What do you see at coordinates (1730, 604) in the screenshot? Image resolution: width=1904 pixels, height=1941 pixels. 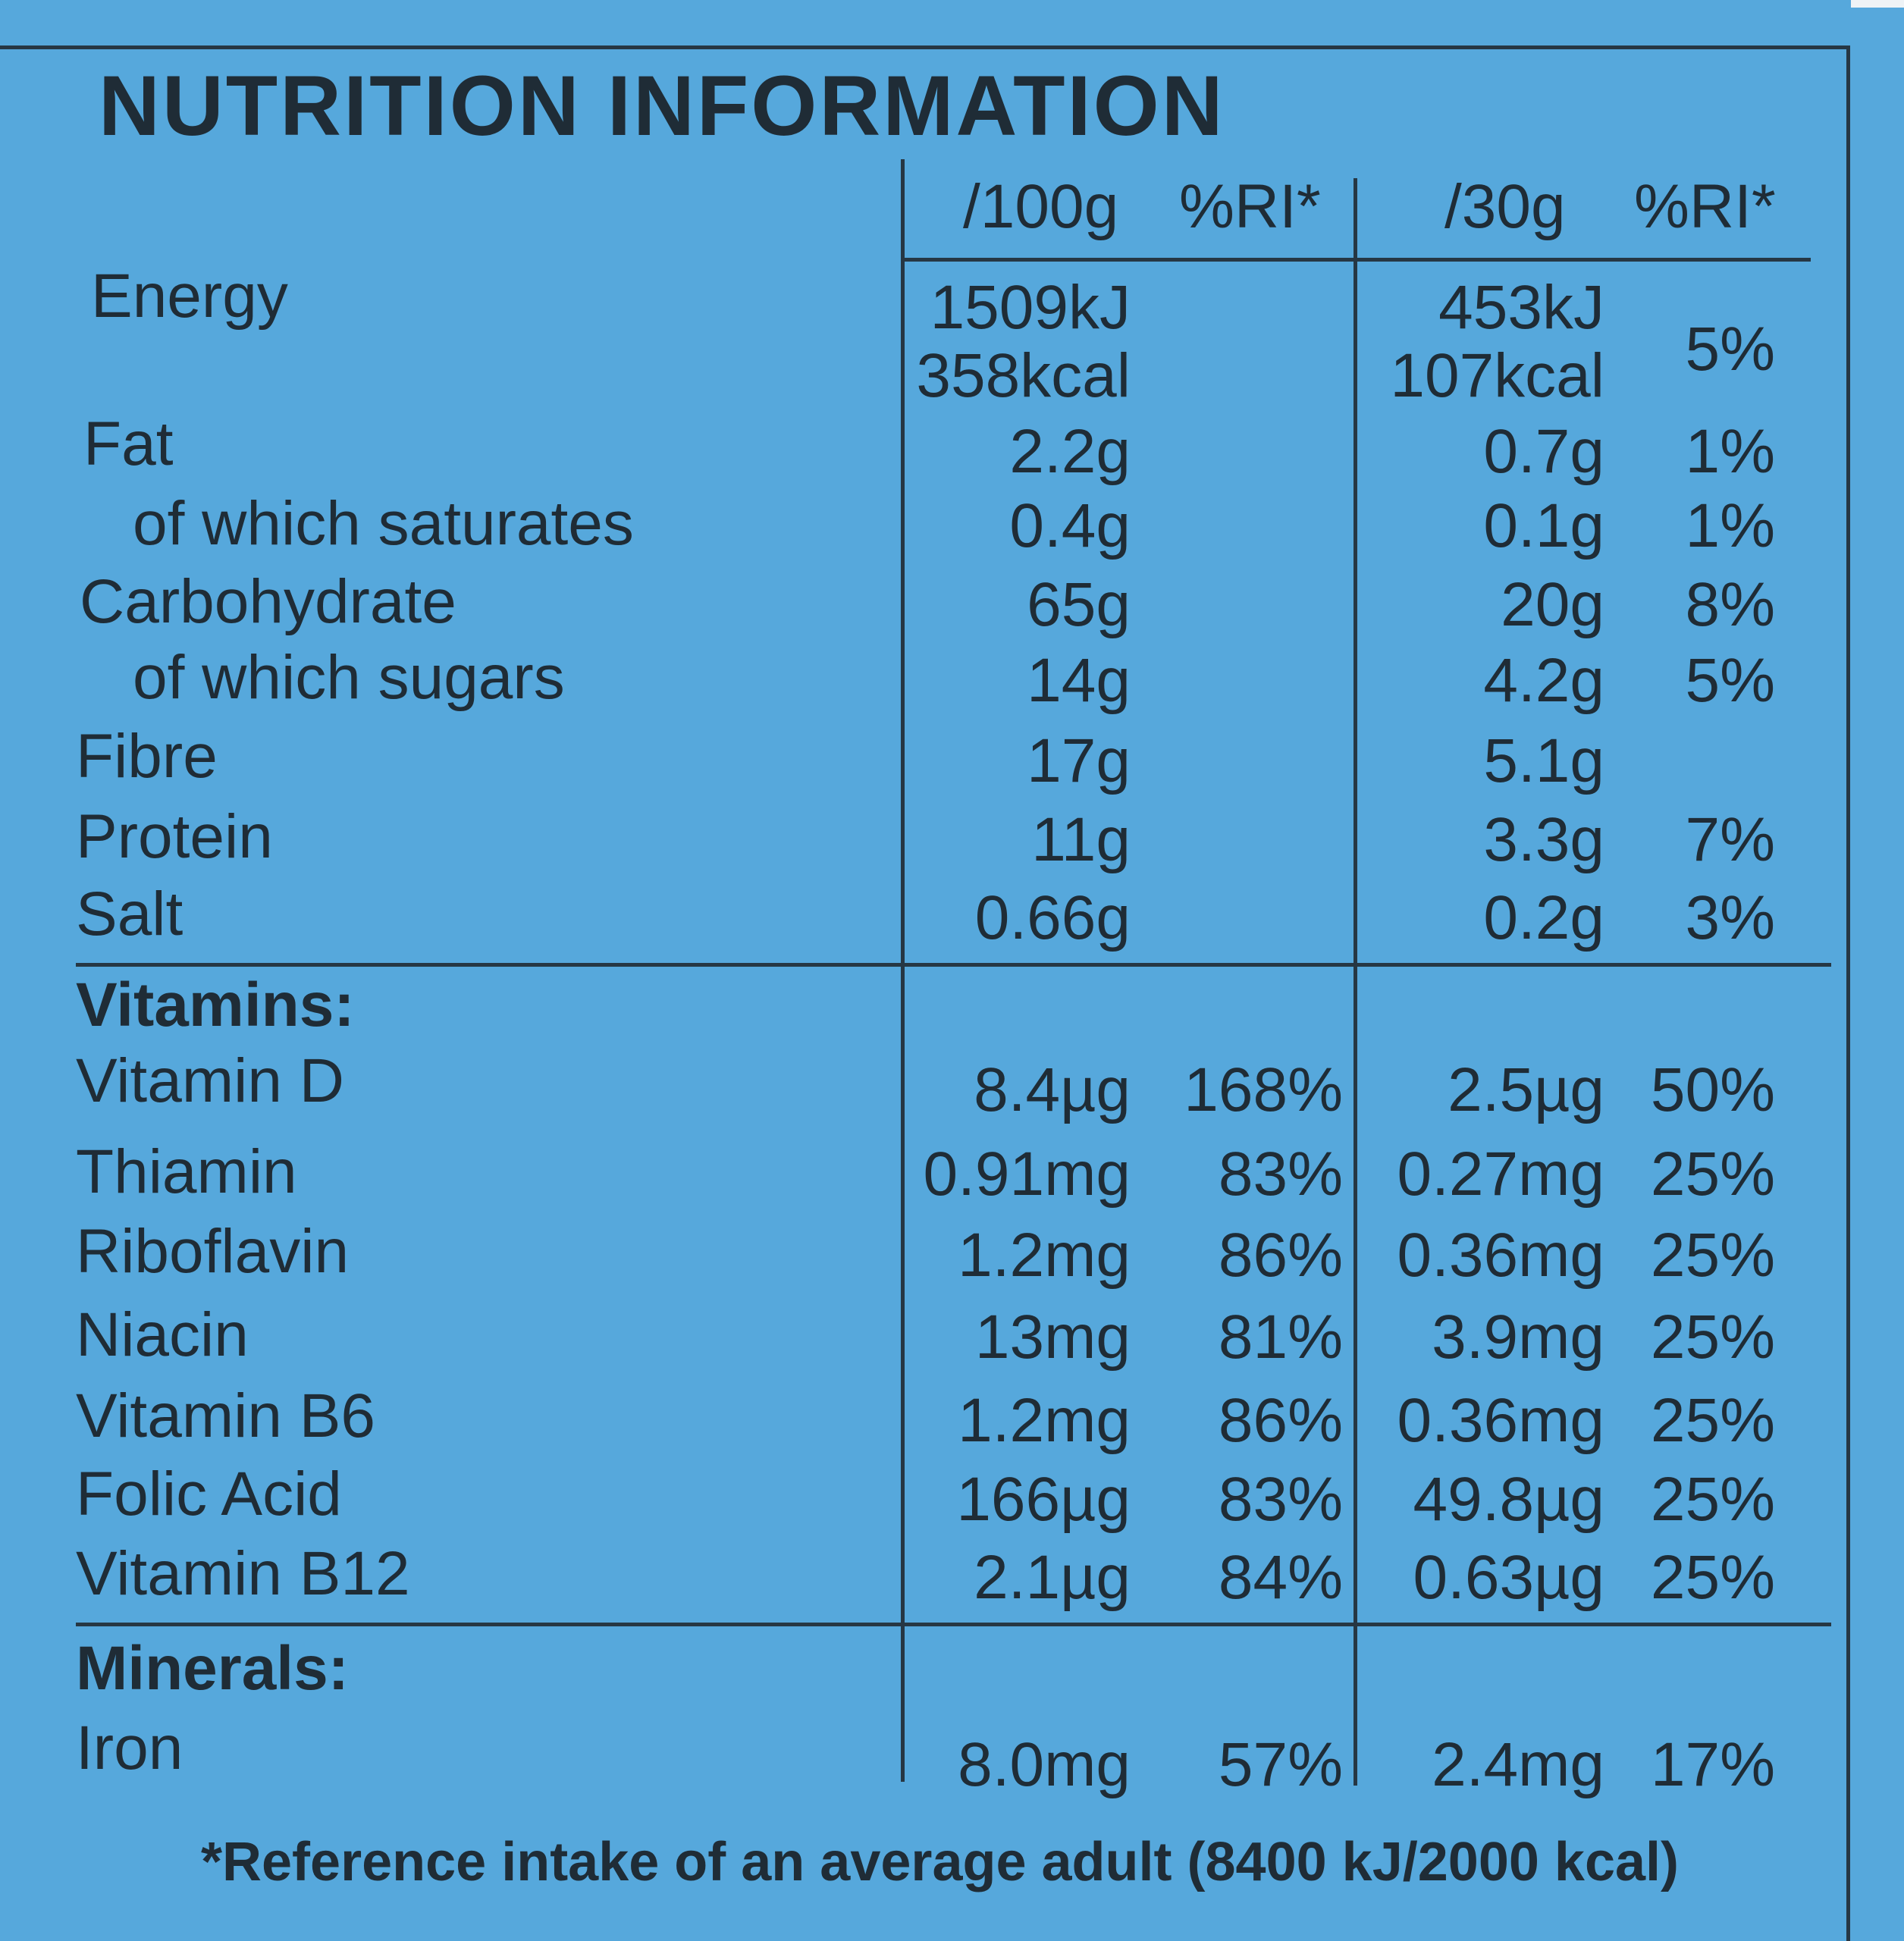 I see `carbohydrate-ri30: 8%` at bounding box center [1730, 604].